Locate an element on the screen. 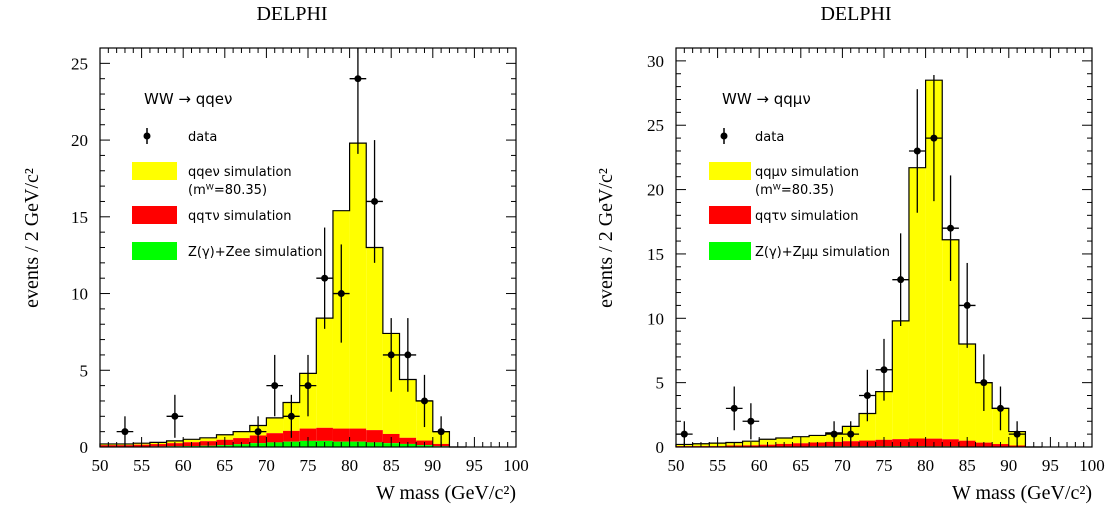 This screenshot has width=1112, height=509. legend-signal-label: qqμν simulation is located at coordinates (807, 172).